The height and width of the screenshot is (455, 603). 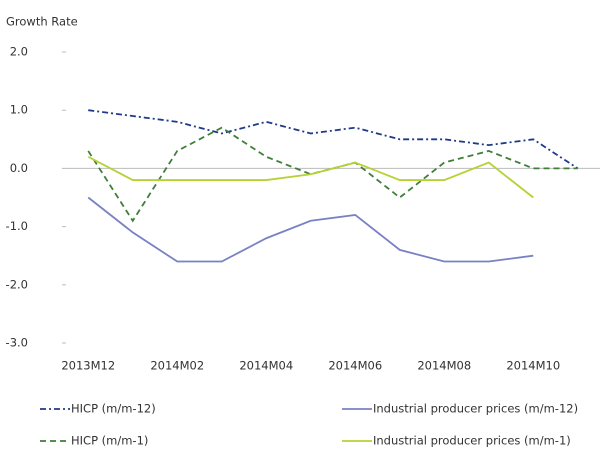 I want to click on x-tick-label: 2013M12, so click(x=88, y=366).